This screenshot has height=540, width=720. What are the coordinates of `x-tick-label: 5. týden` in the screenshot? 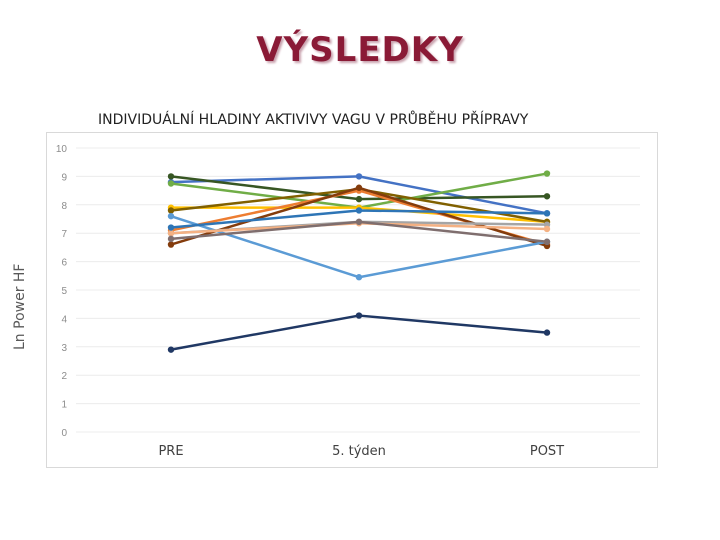 It's located at (359, 451).